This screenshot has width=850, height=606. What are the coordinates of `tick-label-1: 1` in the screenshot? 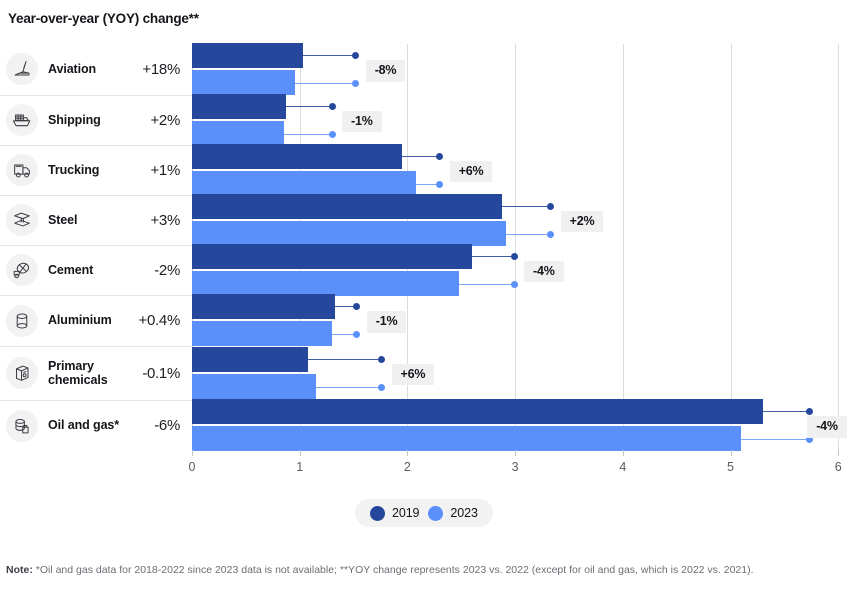 It's located at (300, 467).